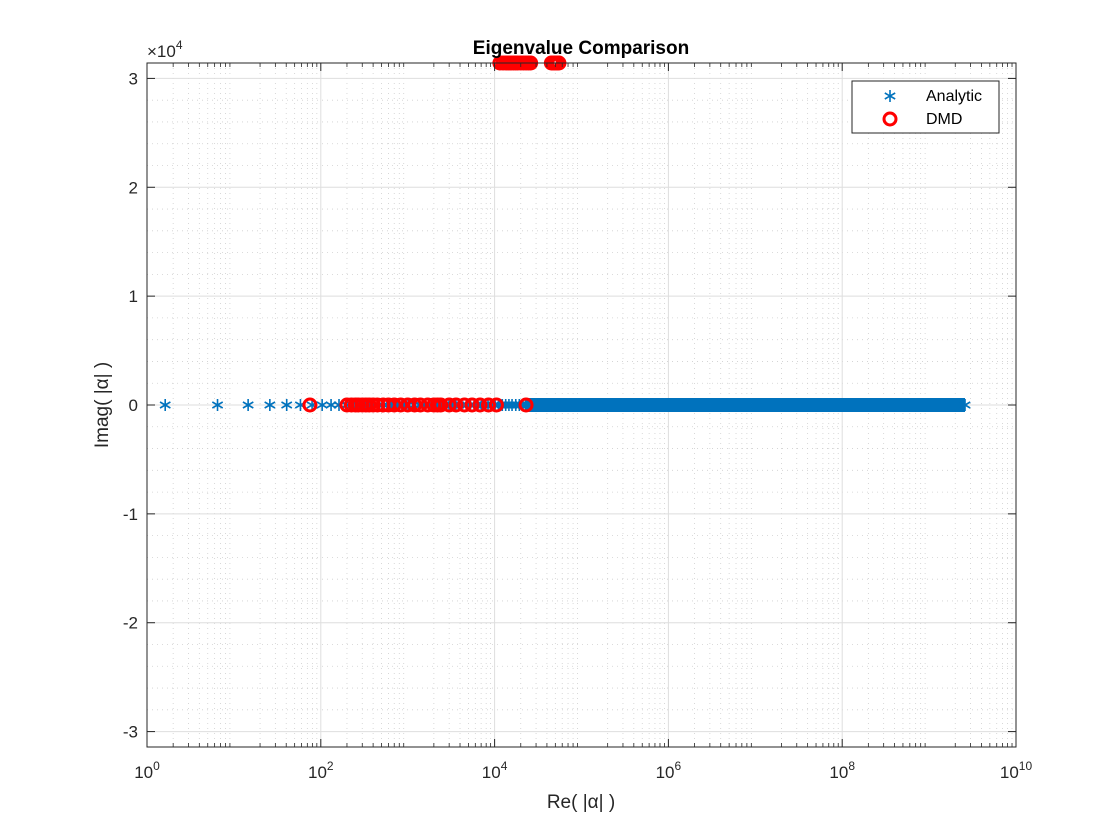  Describe the element at coordinates (581, 48) in the screenshot. I see `chart-title: Eigenvalue Comparison` at that location.